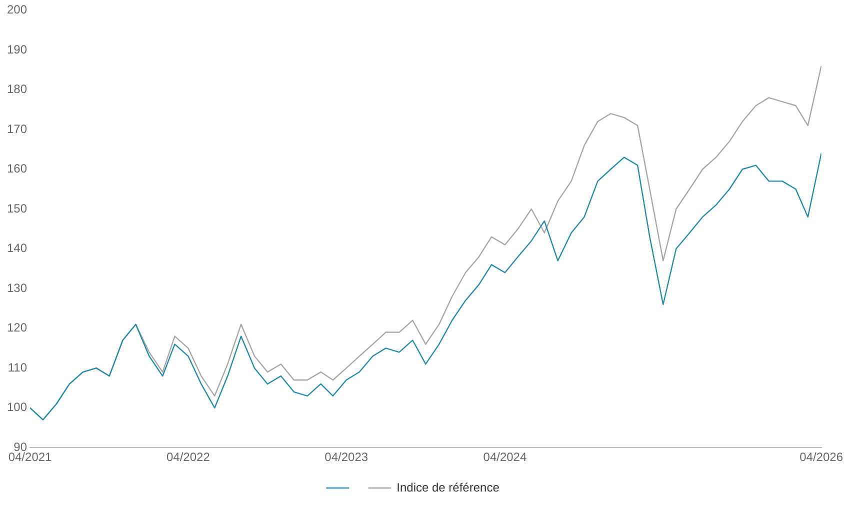 This screenshot has width=846, height=508. Describe the element at coordinates (505, 457) in the screenshot. I see `x-tick-label: 04/2024` at that location.